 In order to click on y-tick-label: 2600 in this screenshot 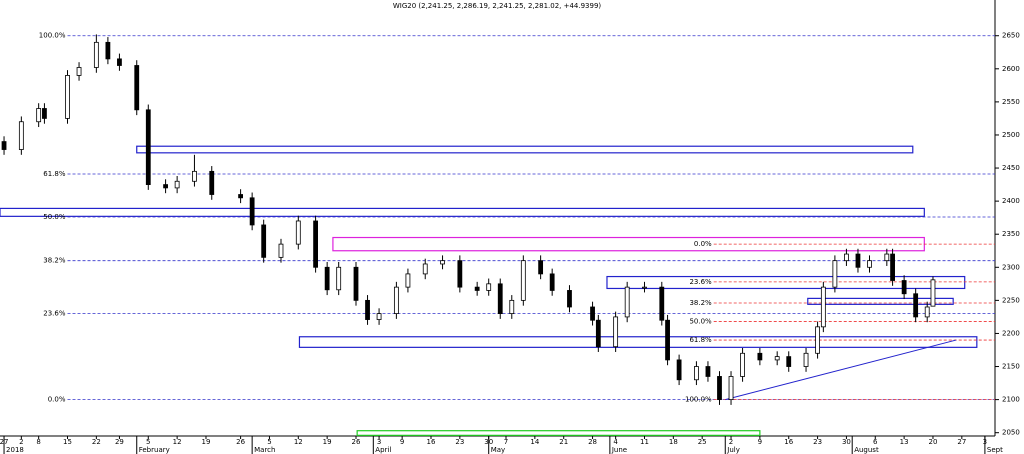, I will do `click(1011, 69)`.